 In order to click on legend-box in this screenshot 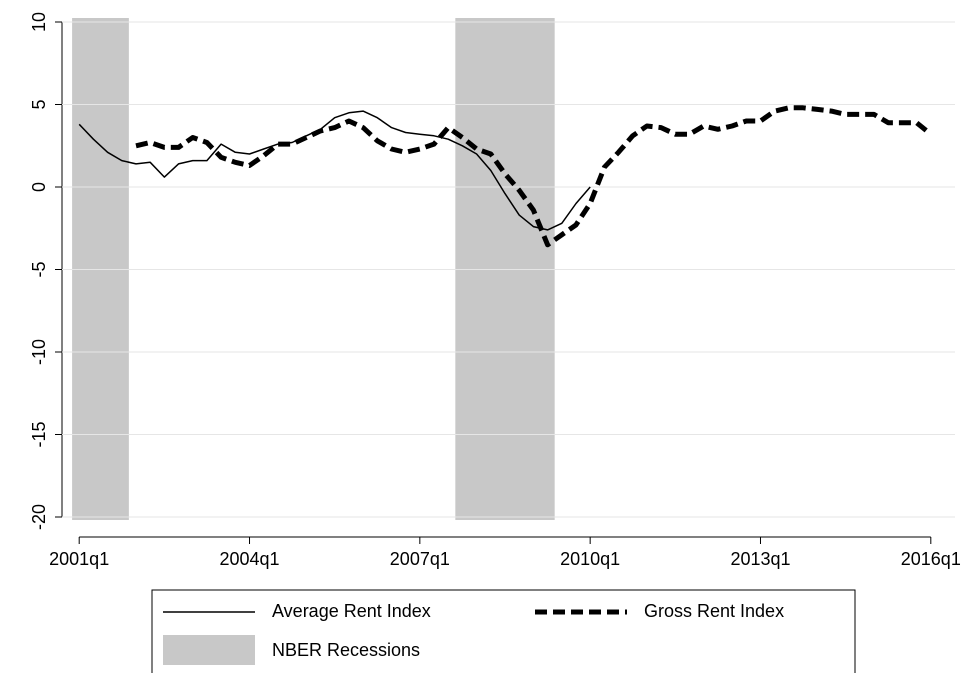, I will do `click(503, 631)`.